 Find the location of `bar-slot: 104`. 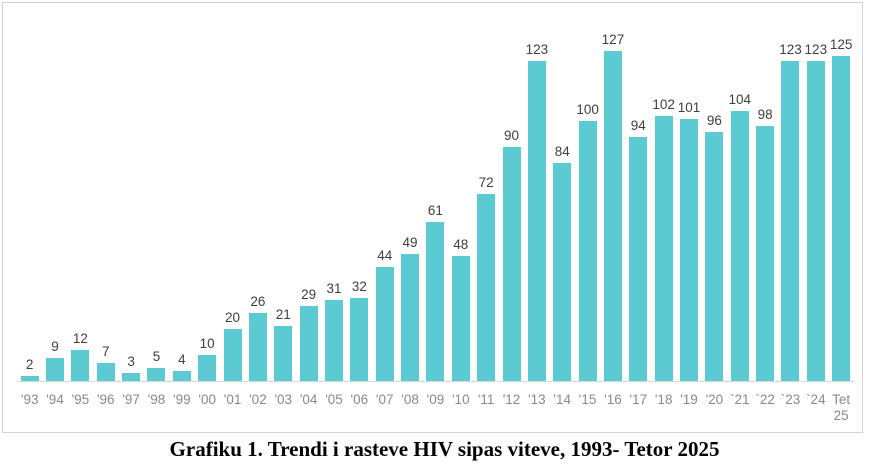

bar-slot: 104 is located at coordinates (739, 236).